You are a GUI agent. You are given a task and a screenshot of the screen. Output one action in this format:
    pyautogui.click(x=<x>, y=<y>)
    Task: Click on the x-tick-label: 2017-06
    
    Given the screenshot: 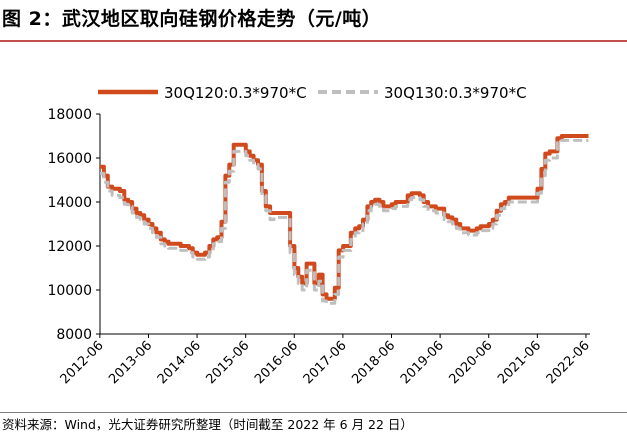 What is the action you would take?
    pyautogui.click(x=325, y=362)
    